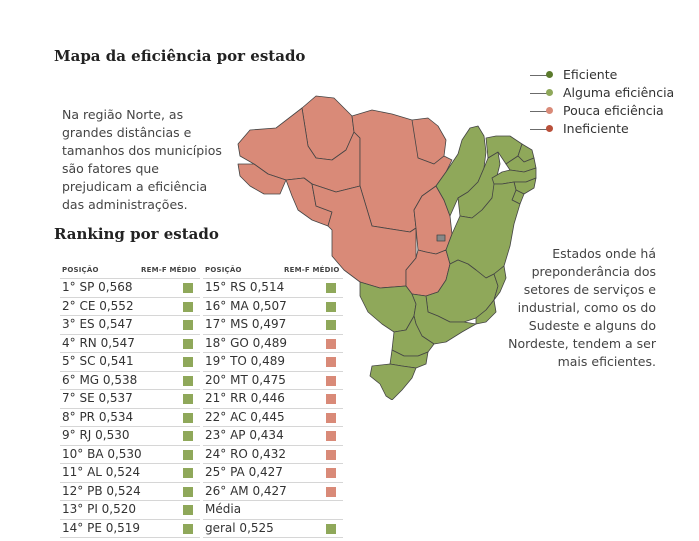 The height and width of the screenshot is (541, 699). Describe the element at coordinates (98, 416) in the screenshot. I see `ranking-text: 8° PR 0,534` at that location.